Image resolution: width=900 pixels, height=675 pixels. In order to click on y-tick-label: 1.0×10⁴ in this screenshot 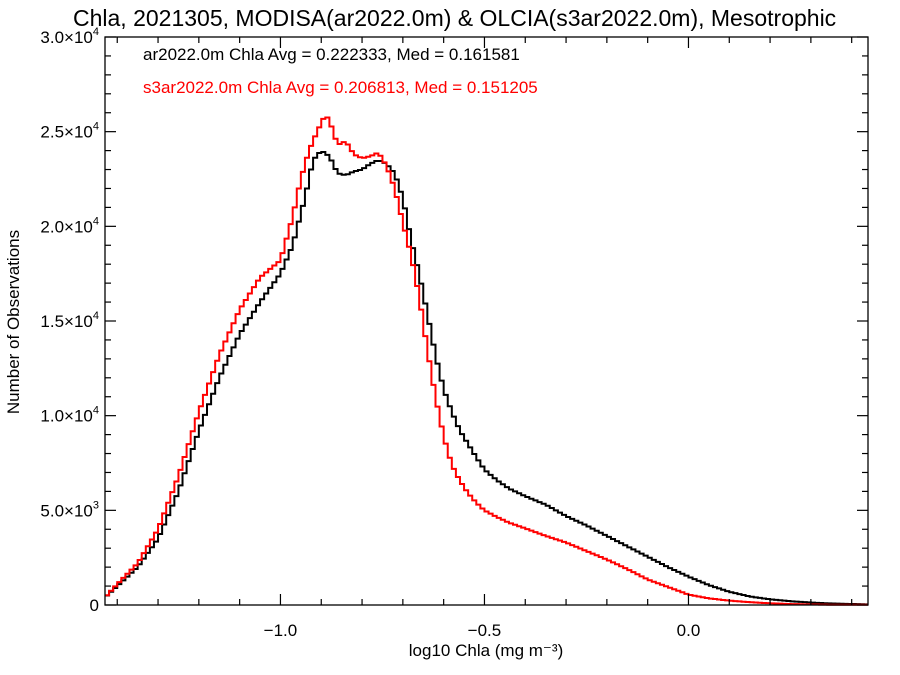, I will do `click(69, 415)`.